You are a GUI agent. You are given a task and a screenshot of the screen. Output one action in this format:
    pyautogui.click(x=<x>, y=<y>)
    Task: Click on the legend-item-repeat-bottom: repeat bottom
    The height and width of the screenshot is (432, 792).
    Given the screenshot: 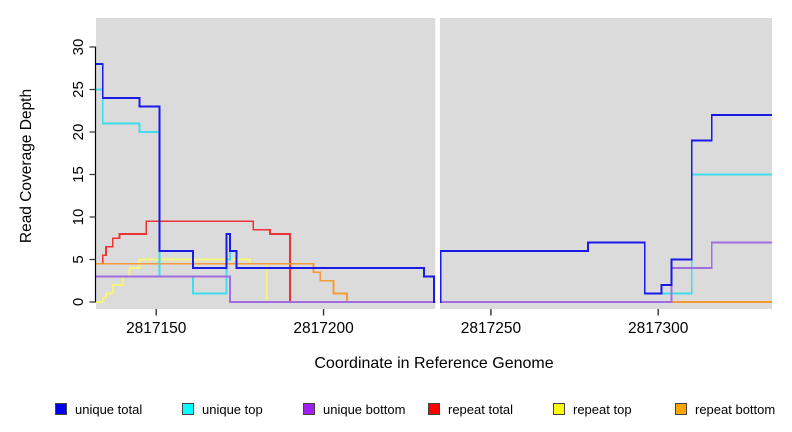 What is the action you would take?
    pyautogui.click(x=725, y=409)
    